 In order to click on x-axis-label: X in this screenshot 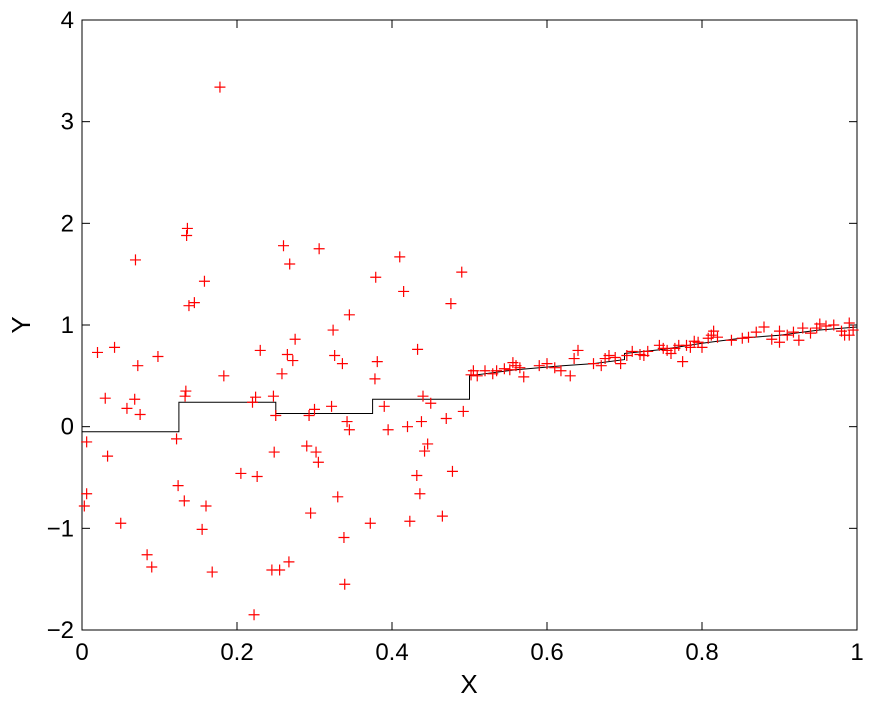, I will do `click(468, 684)`.